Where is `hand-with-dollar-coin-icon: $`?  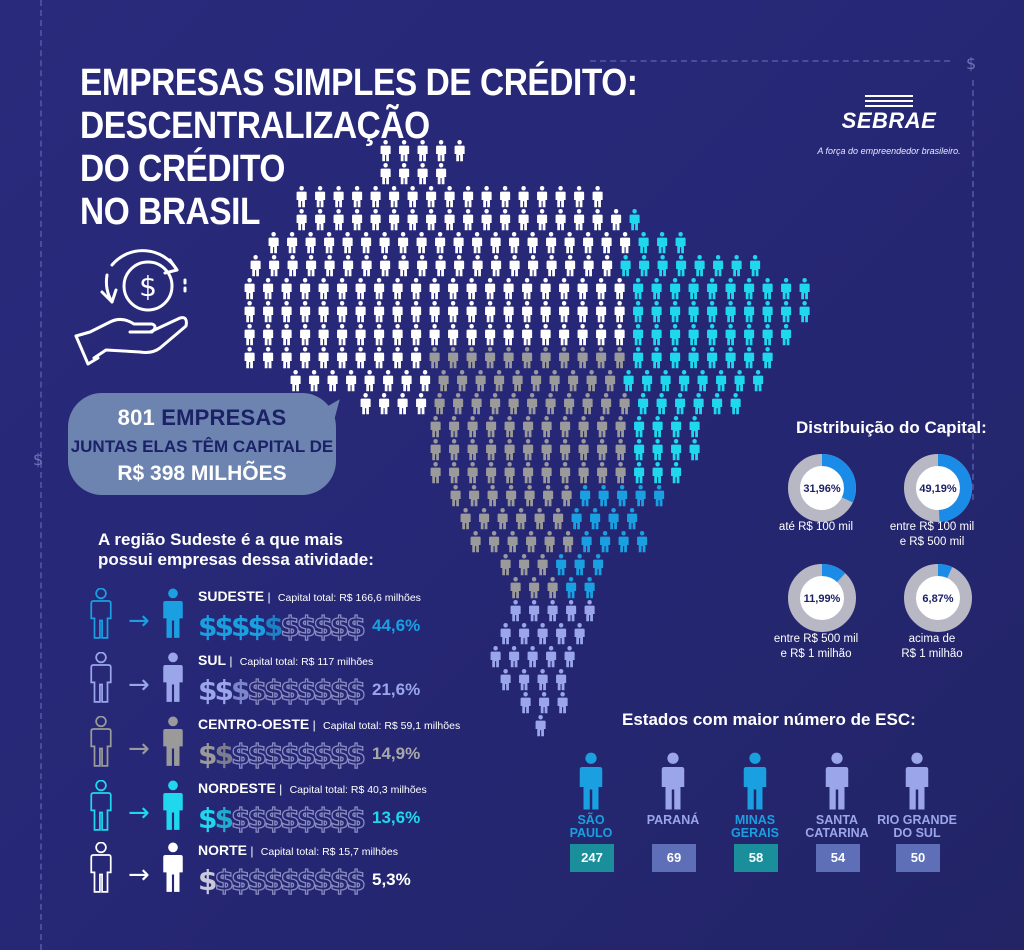
hand-with-dollar-coin-icon: $ is located at coordinates (131, 307).